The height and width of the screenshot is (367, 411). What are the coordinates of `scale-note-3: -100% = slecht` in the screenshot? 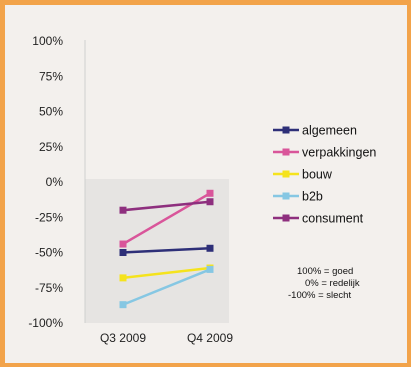 It's located at (320, 295).